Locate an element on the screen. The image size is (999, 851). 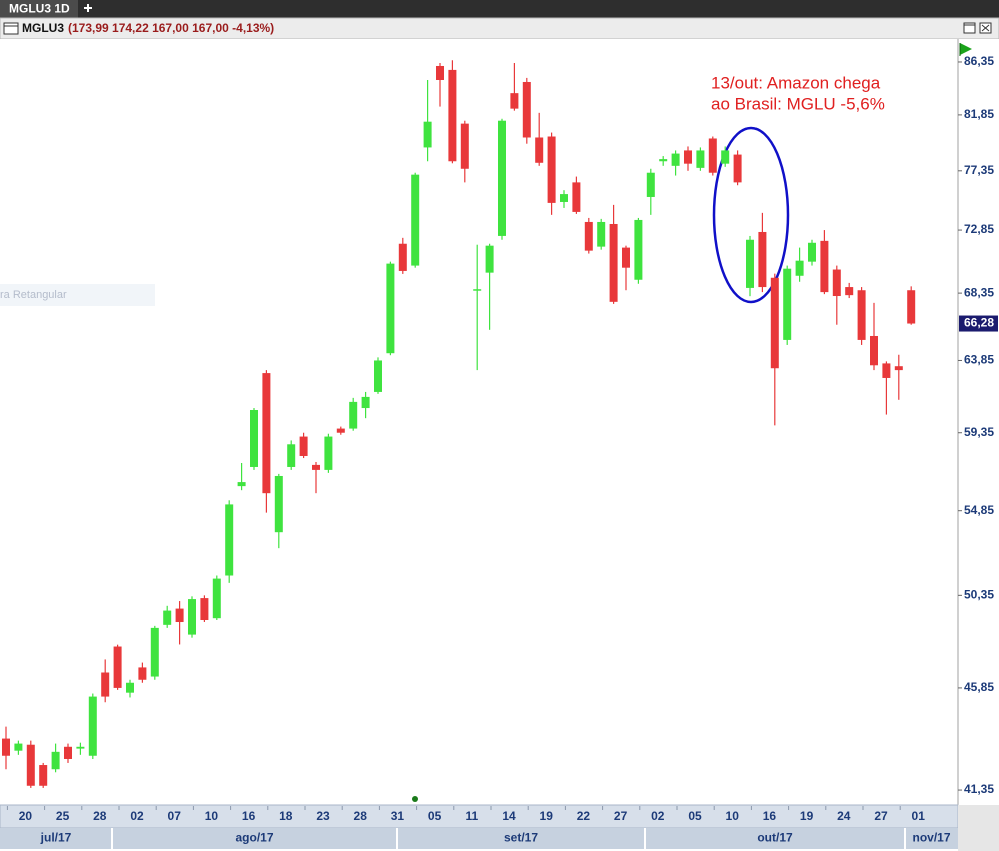
x-tick-label: 14 is located at coordinates (509, 816).